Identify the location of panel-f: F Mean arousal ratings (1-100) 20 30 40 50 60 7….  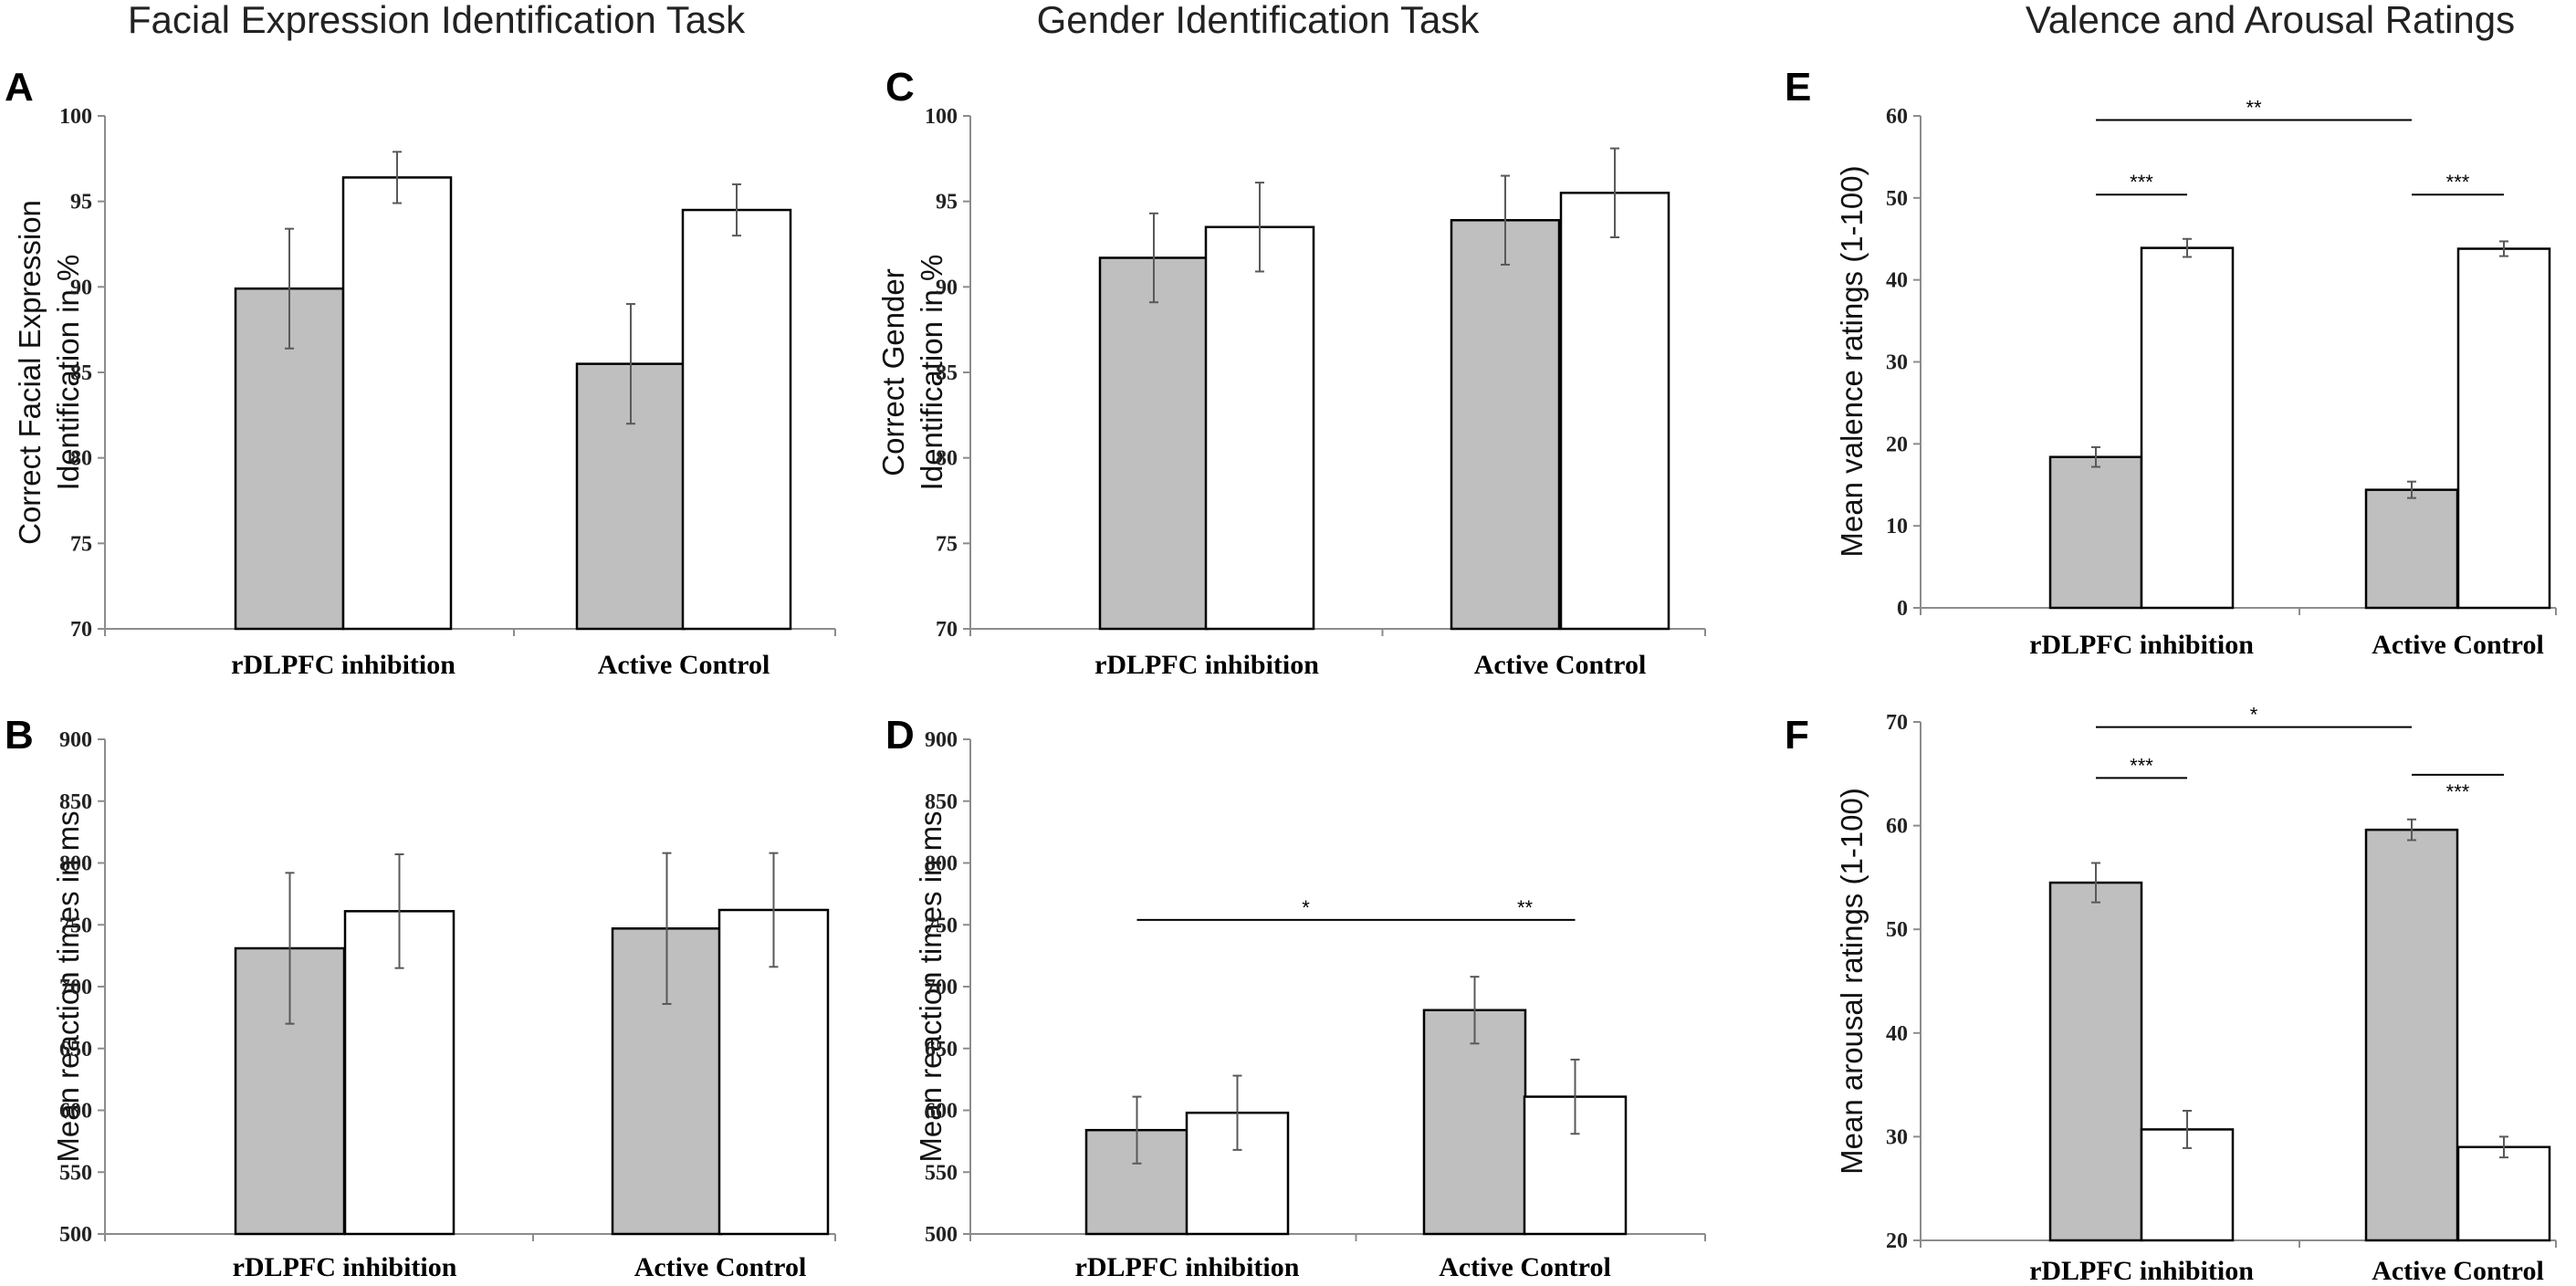
(2171, 995).